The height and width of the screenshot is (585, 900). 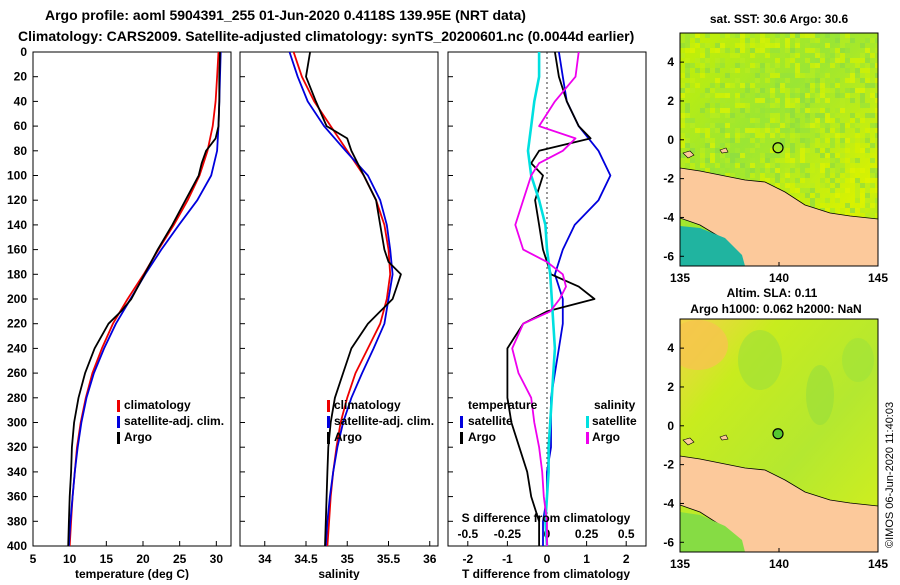 I want to click on sst-map-image, so click(x=779, y=149).